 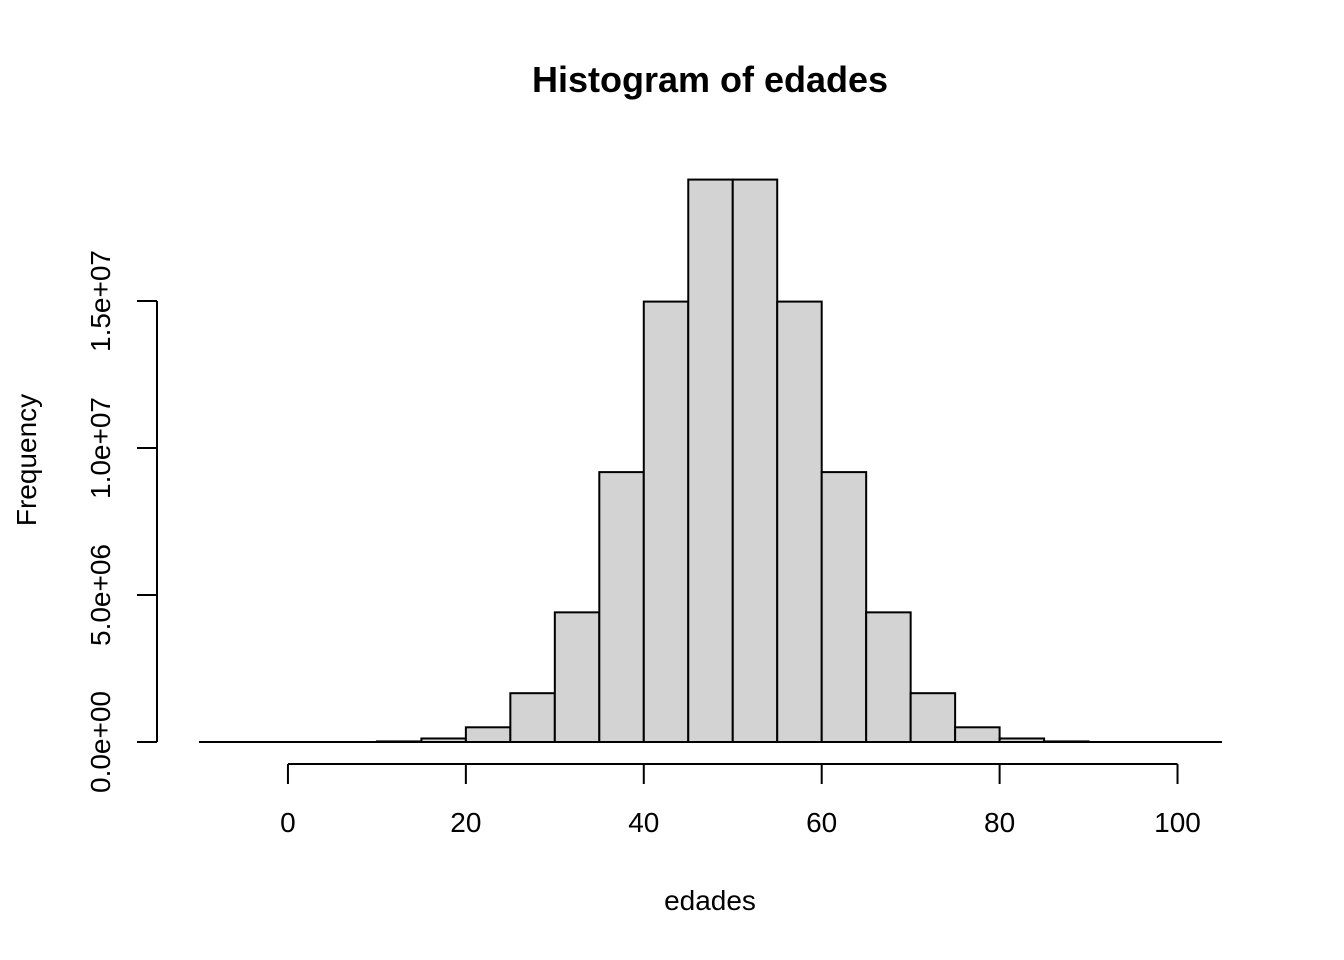 What do you see at coordinates (100, 301) in the screenshot?
I see `y-tick-label: 1.5e+07` at bounding box center [100, 301].